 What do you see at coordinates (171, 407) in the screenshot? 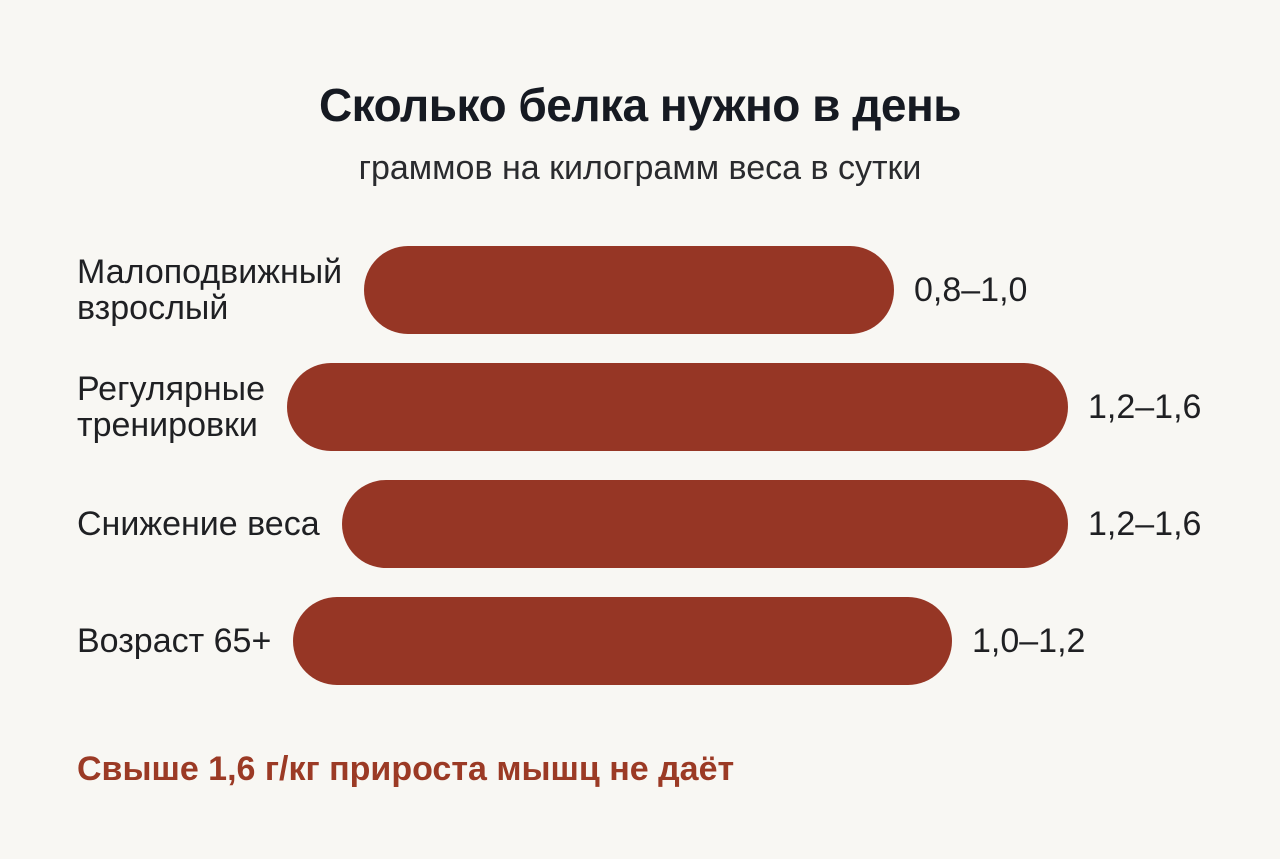
I see `category-label: Регулярные тренировки` at bounding box center [171, 407].